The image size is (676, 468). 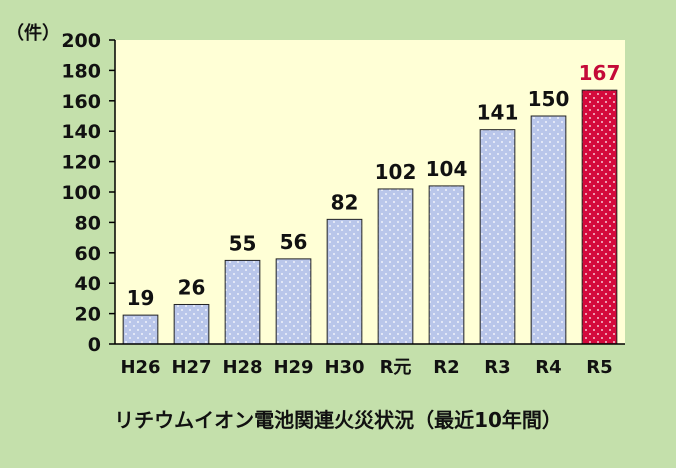 I want to click on x-tick-label: R元, so click(x=396, y=367).